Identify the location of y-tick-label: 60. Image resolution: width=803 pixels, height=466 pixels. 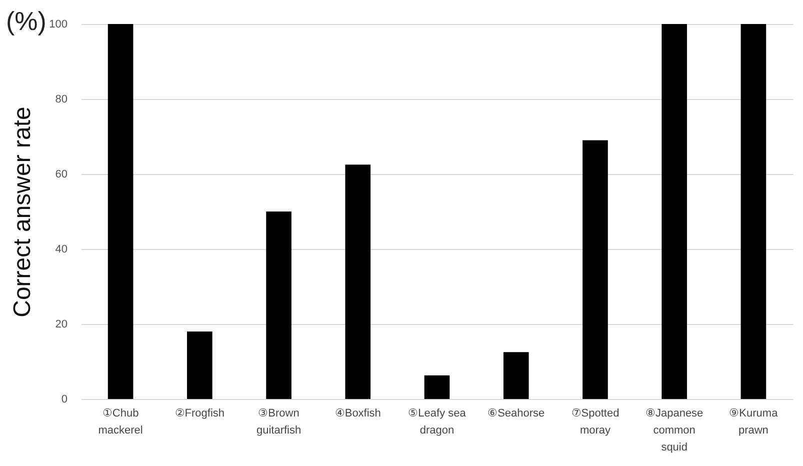
(61, 174).